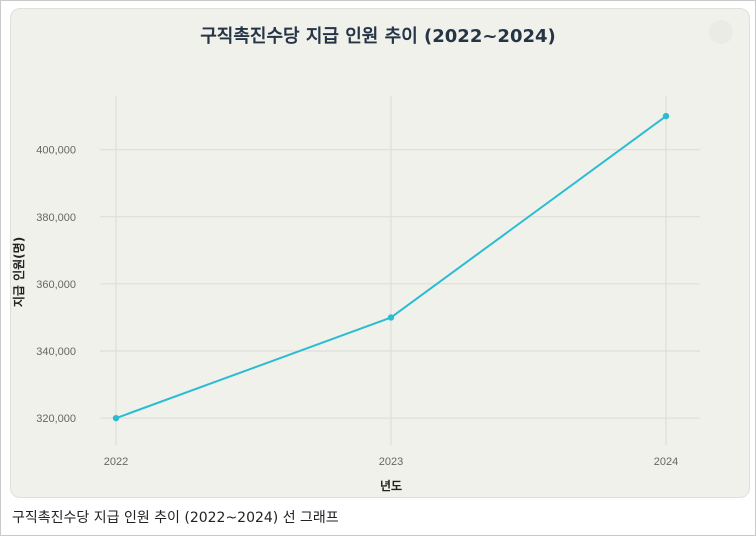 This screenshot has height=536, width=756. Describe the element at coordinates (175, 518) in the screenshot. I see `figure-caption: 구직촉진수당 지급 인원 추이 (2022~2024) 선 그래프` at that location.